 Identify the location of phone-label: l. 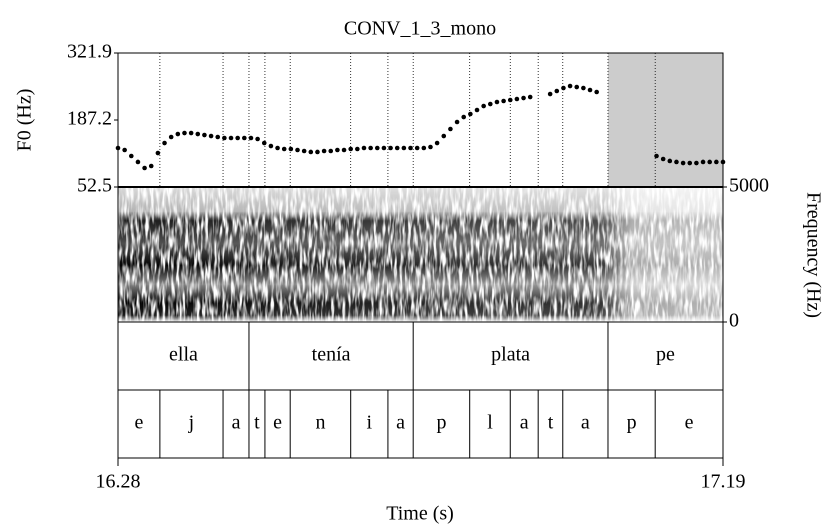
(490, 423).